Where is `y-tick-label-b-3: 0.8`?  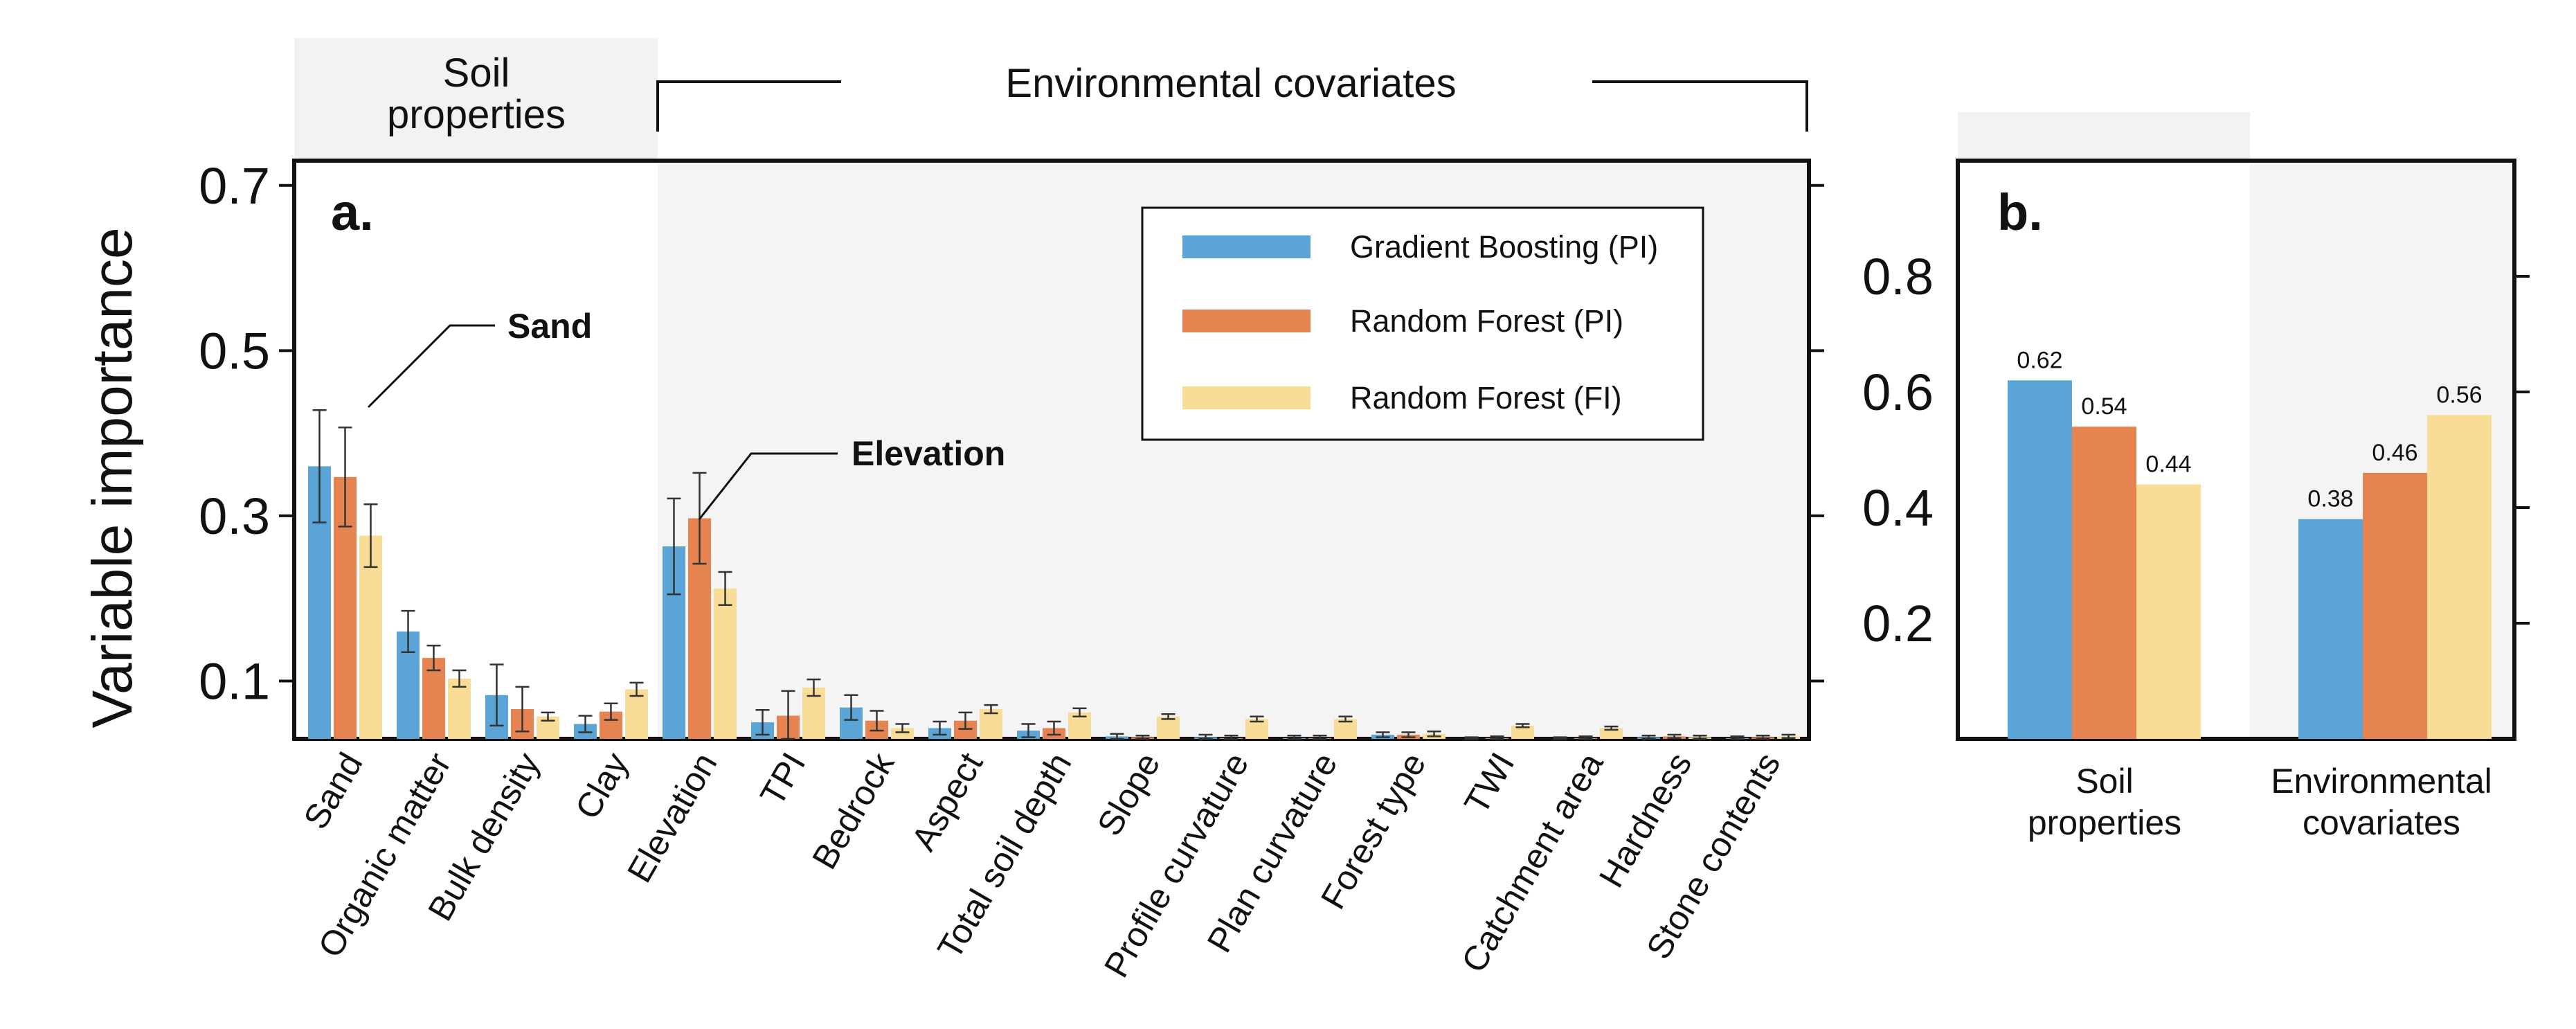
y-tick-label-b-3: 0.8 is located at coordinates (1898, 276).